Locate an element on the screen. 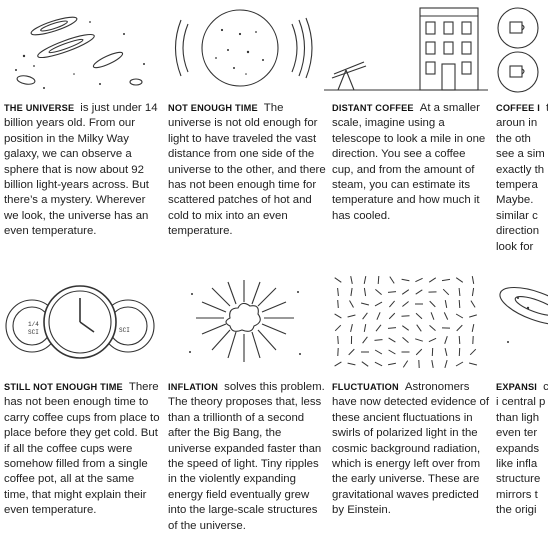 This screenshot has width=548, height=546. cup-label-right: SCI is located at coordinates (124, 330).